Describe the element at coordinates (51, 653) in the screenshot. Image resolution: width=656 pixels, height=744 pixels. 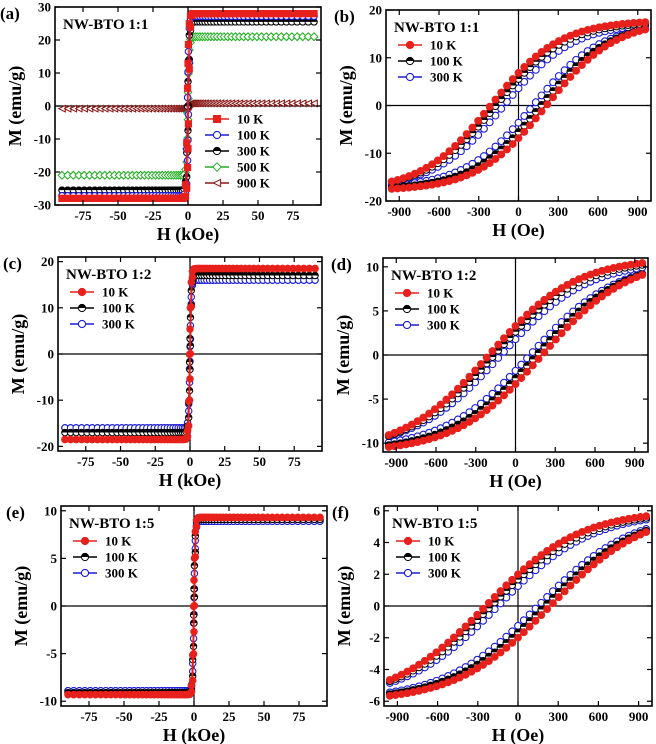
I see `y-tick-label: -5` at that location.